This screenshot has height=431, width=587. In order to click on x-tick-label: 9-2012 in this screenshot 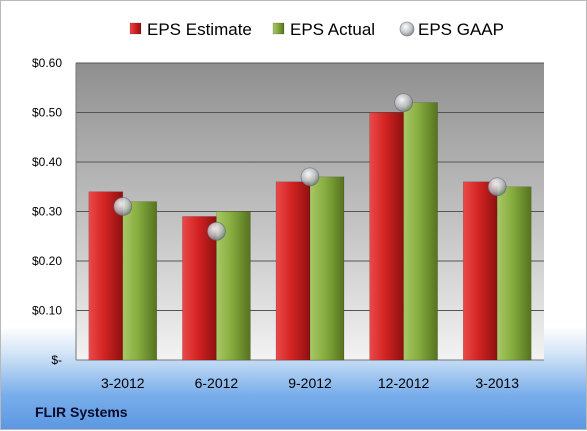, I will do `click(310, 383)`.